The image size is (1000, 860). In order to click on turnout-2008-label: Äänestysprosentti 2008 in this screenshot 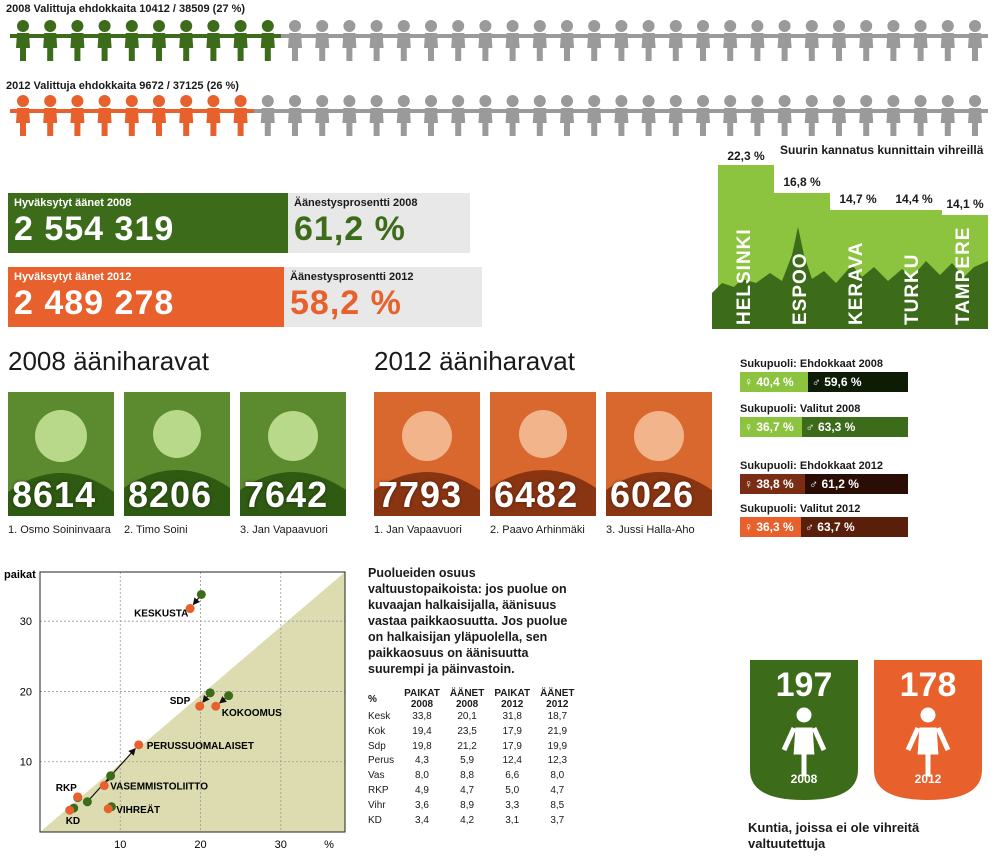, I will do `click(356, 203)`.